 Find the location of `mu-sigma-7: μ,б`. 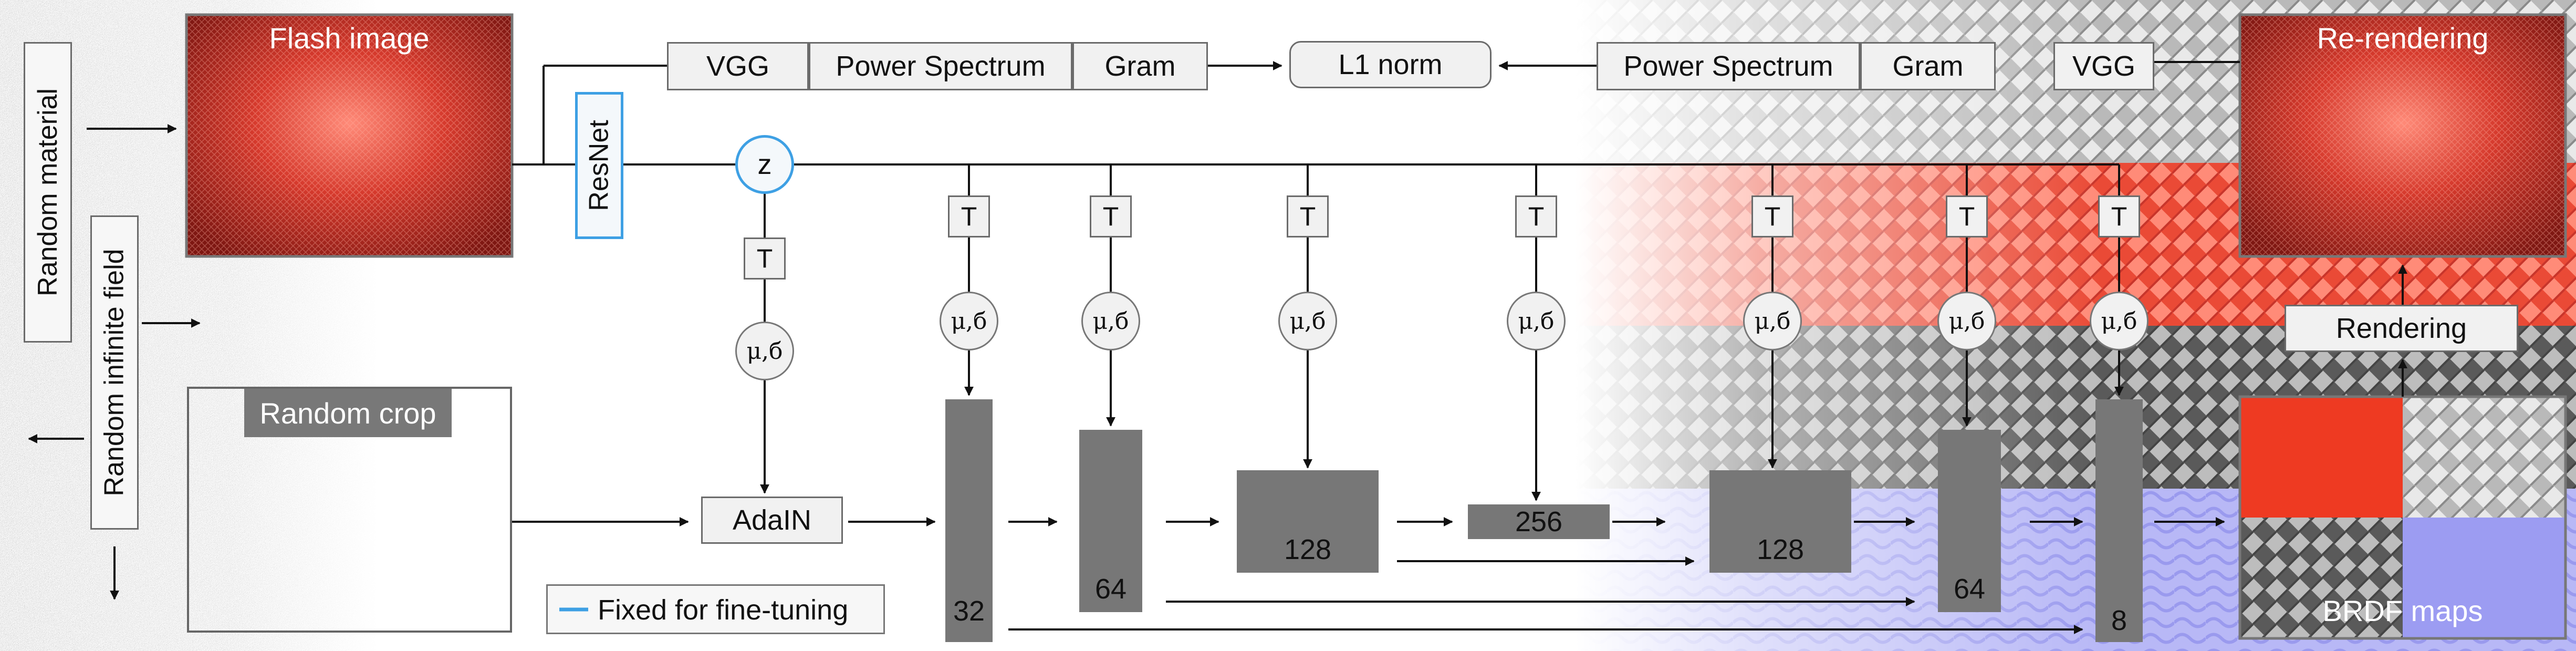

mu-sigma-7: μ,б is located at coordinates (2119, 321).